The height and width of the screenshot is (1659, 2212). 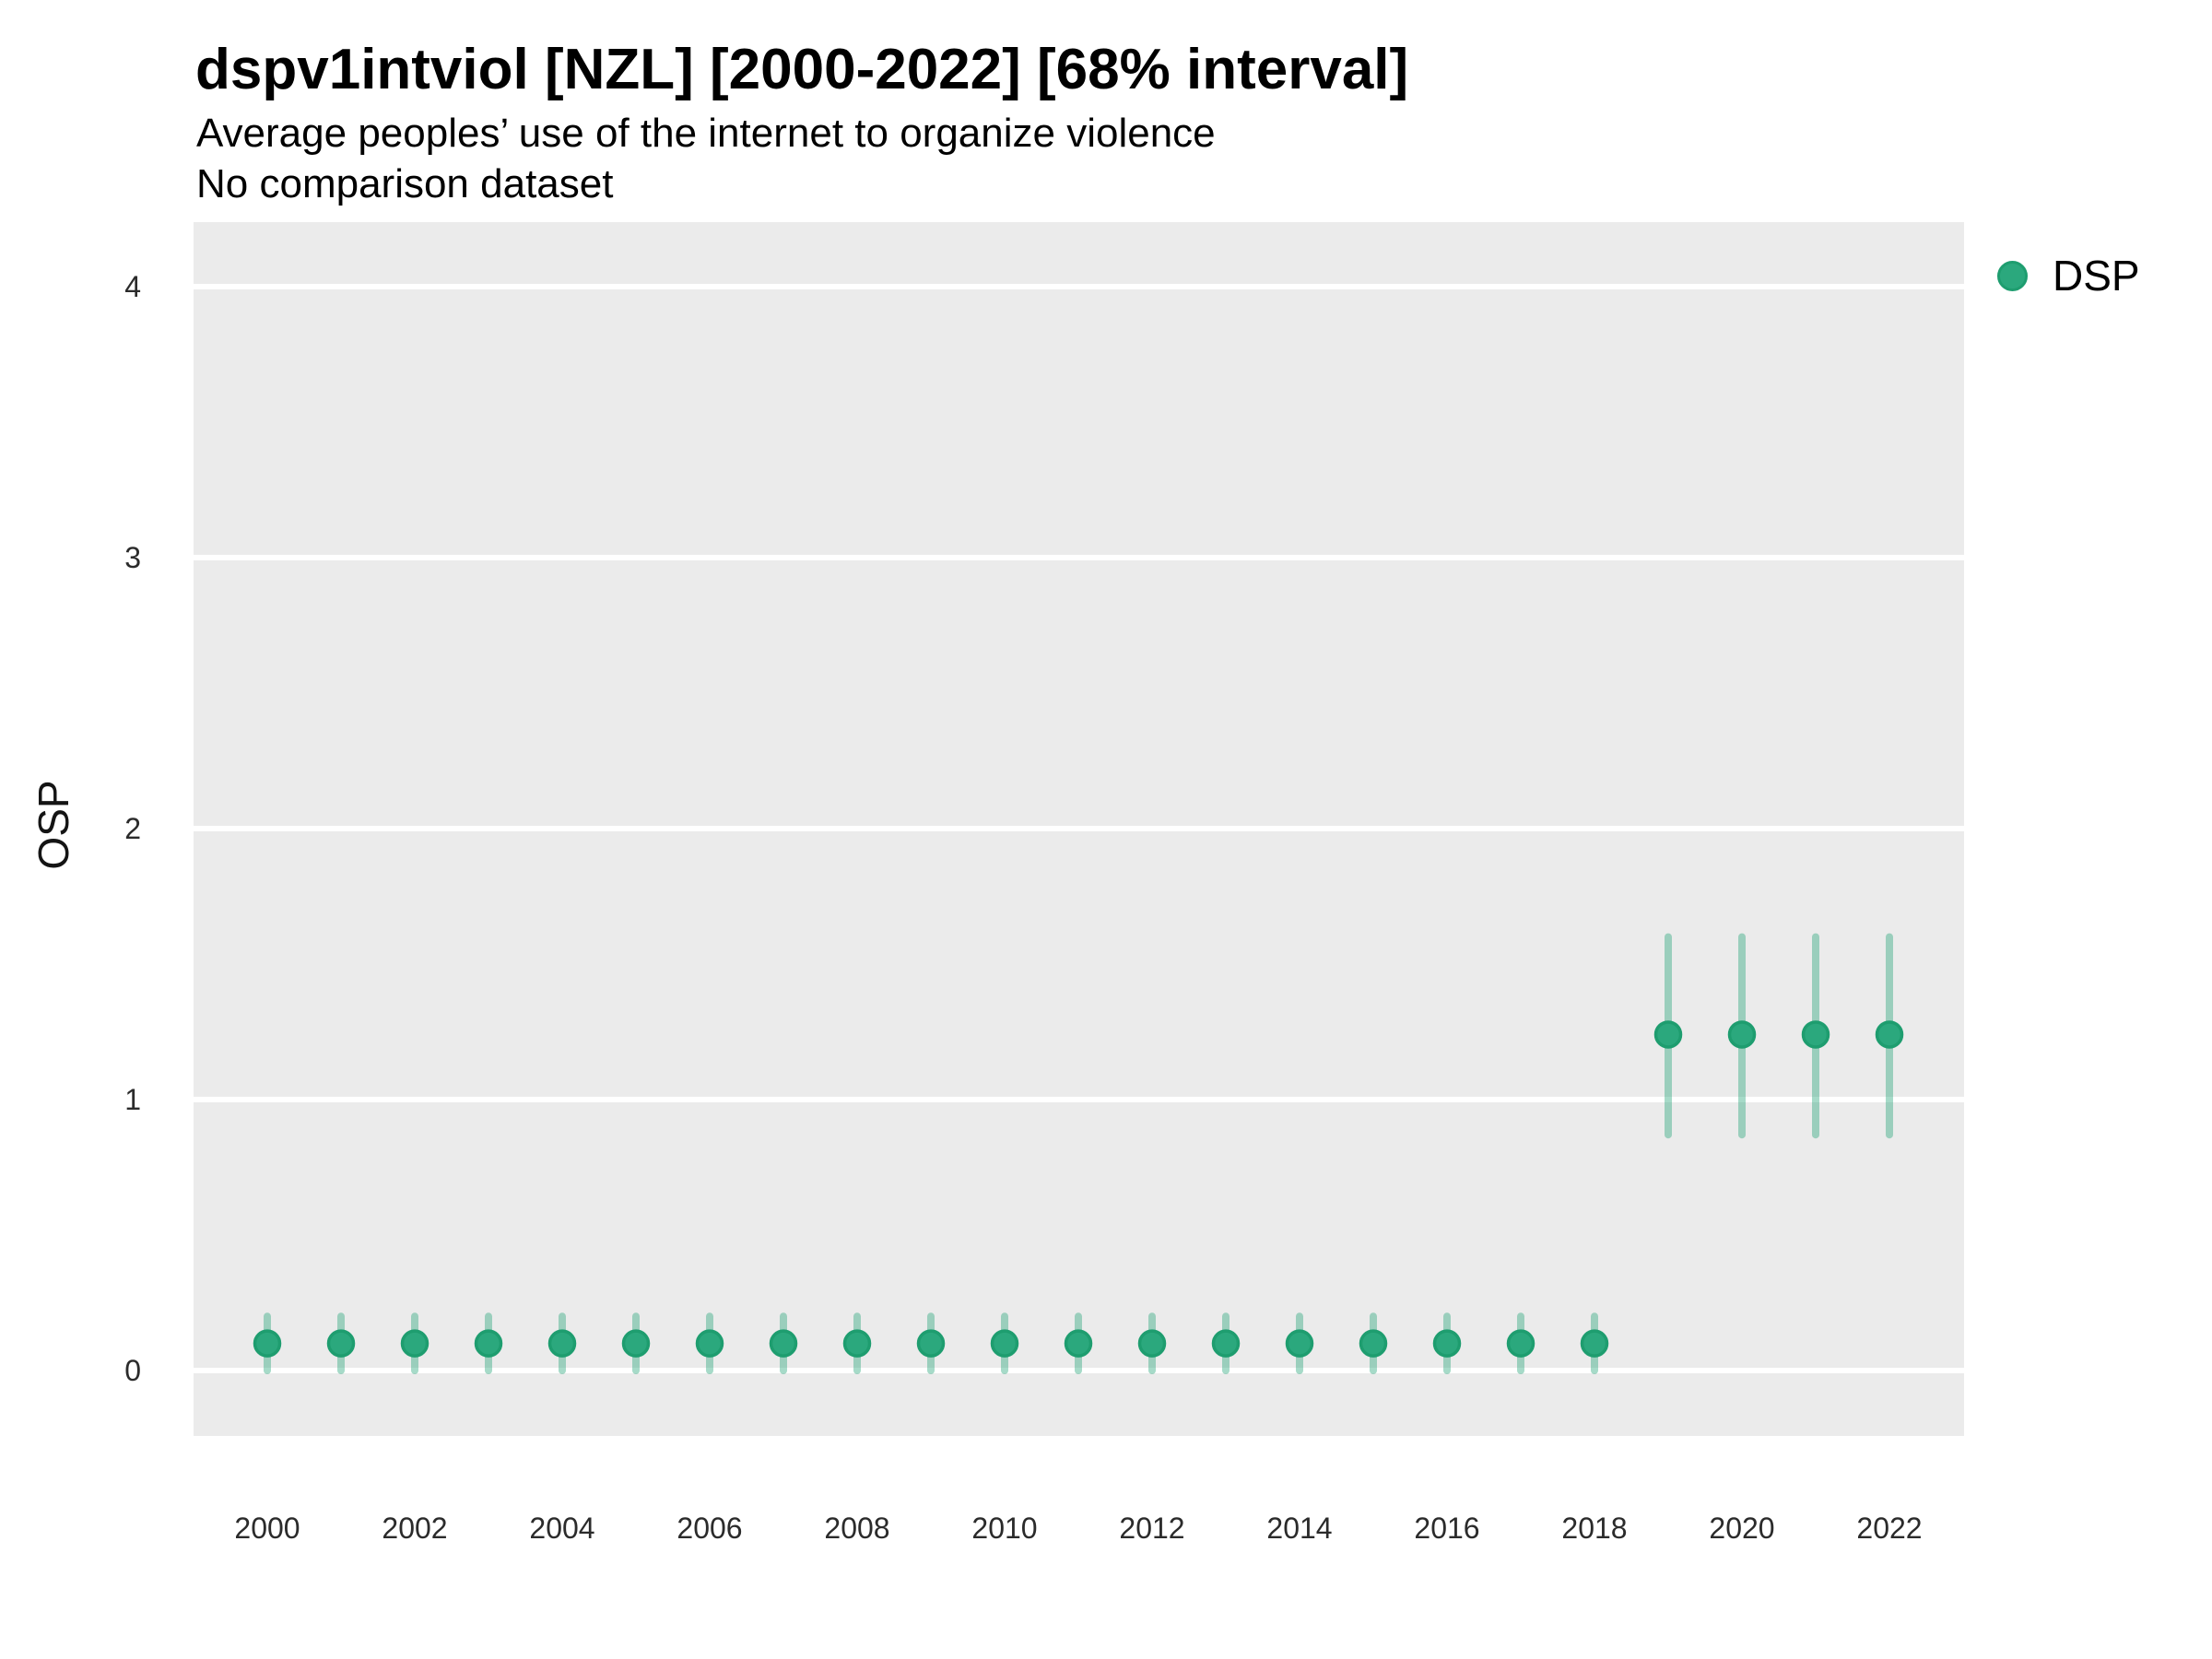 I want to click on legend: DSP, so click(x=2068, y=275).